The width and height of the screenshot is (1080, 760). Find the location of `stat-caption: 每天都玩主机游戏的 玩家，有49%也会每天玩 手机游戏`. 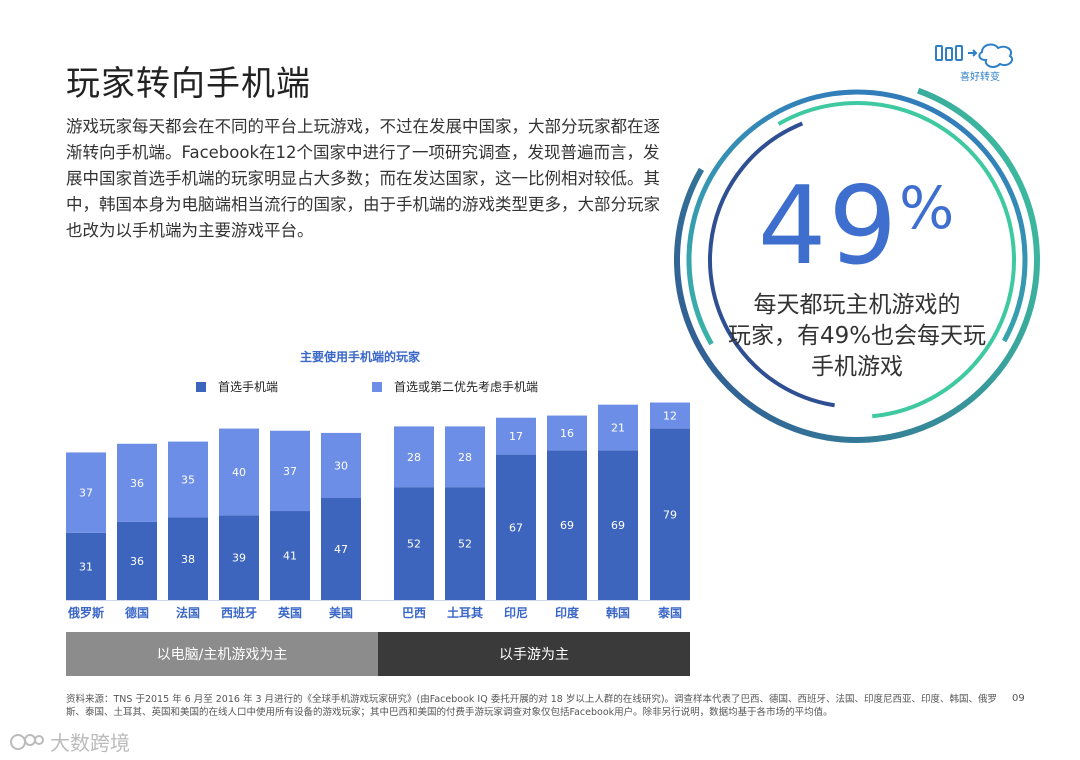

stat-caption: 每天都玩主机游戏的 玩家，有49%也会每天玩 手机游戏 is located at coordinates (857, 336).